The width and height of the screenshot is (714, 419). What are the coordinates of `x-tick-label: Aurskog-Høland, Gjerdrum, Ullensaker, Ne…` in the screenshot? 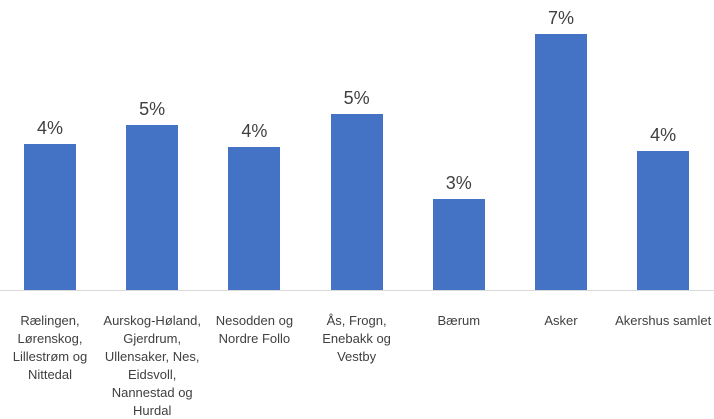 It's located at (152, 365).